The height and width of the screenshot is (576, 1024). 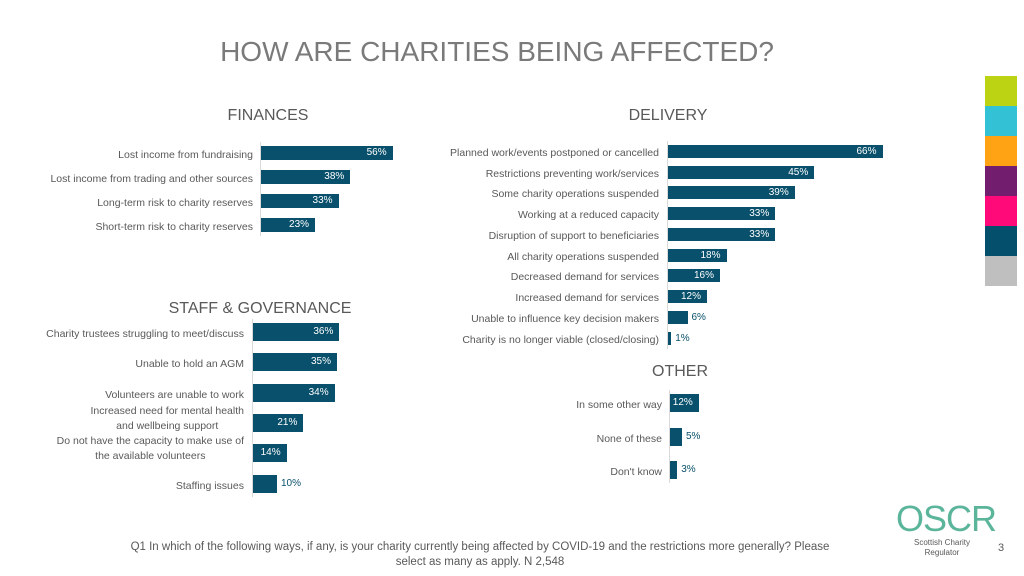 I want to click on data-label: 14%, so click(x=270, y=452).